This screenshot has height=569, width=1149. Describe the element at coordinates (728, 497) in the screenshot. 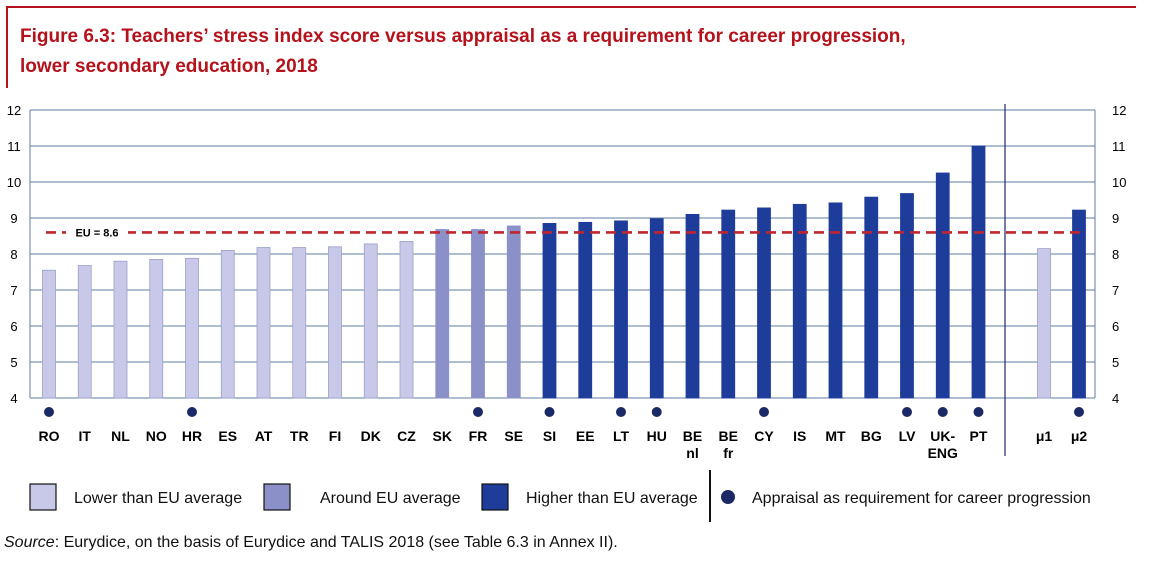

I see `legend-appraisal-dot` at that location.